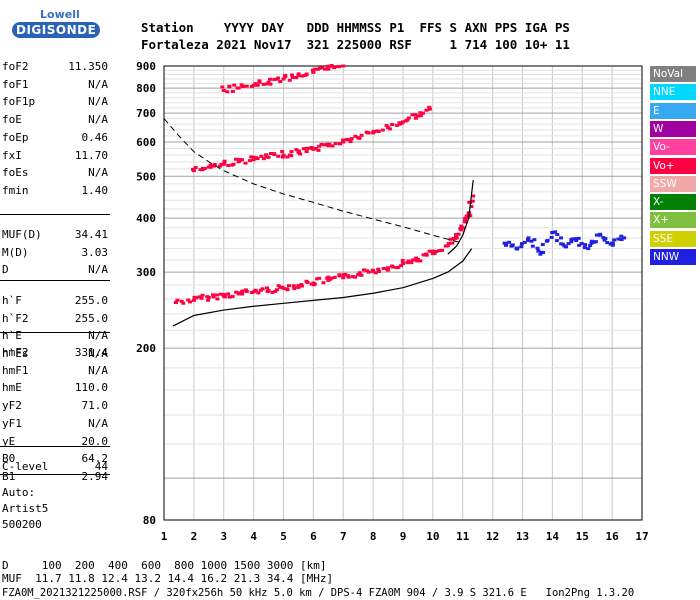 The height and width of the screenshot is (600, 700). What do you see at coordinates (432, 536) in the screenshot?
I see `x-tick-label: 10` at bounding box center [432, 536].